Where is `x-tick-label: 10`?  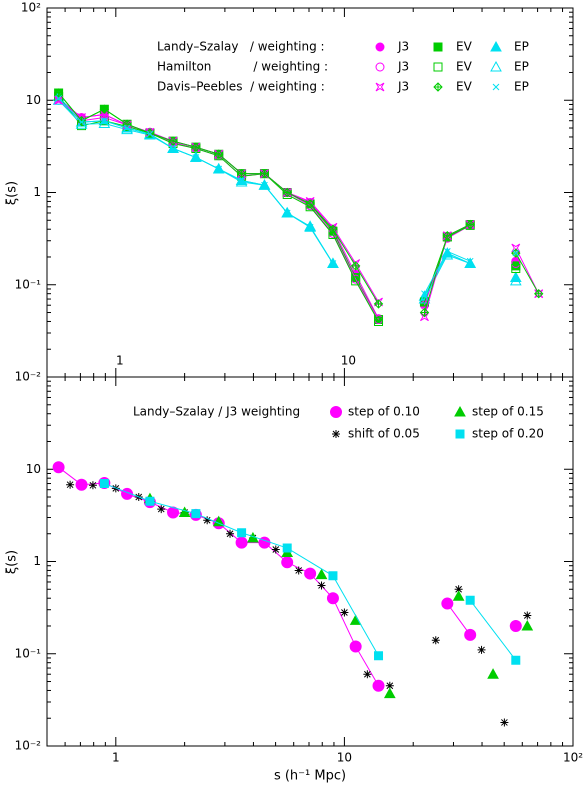
x-tick-label: 10 is located at coordinates (344, 758).